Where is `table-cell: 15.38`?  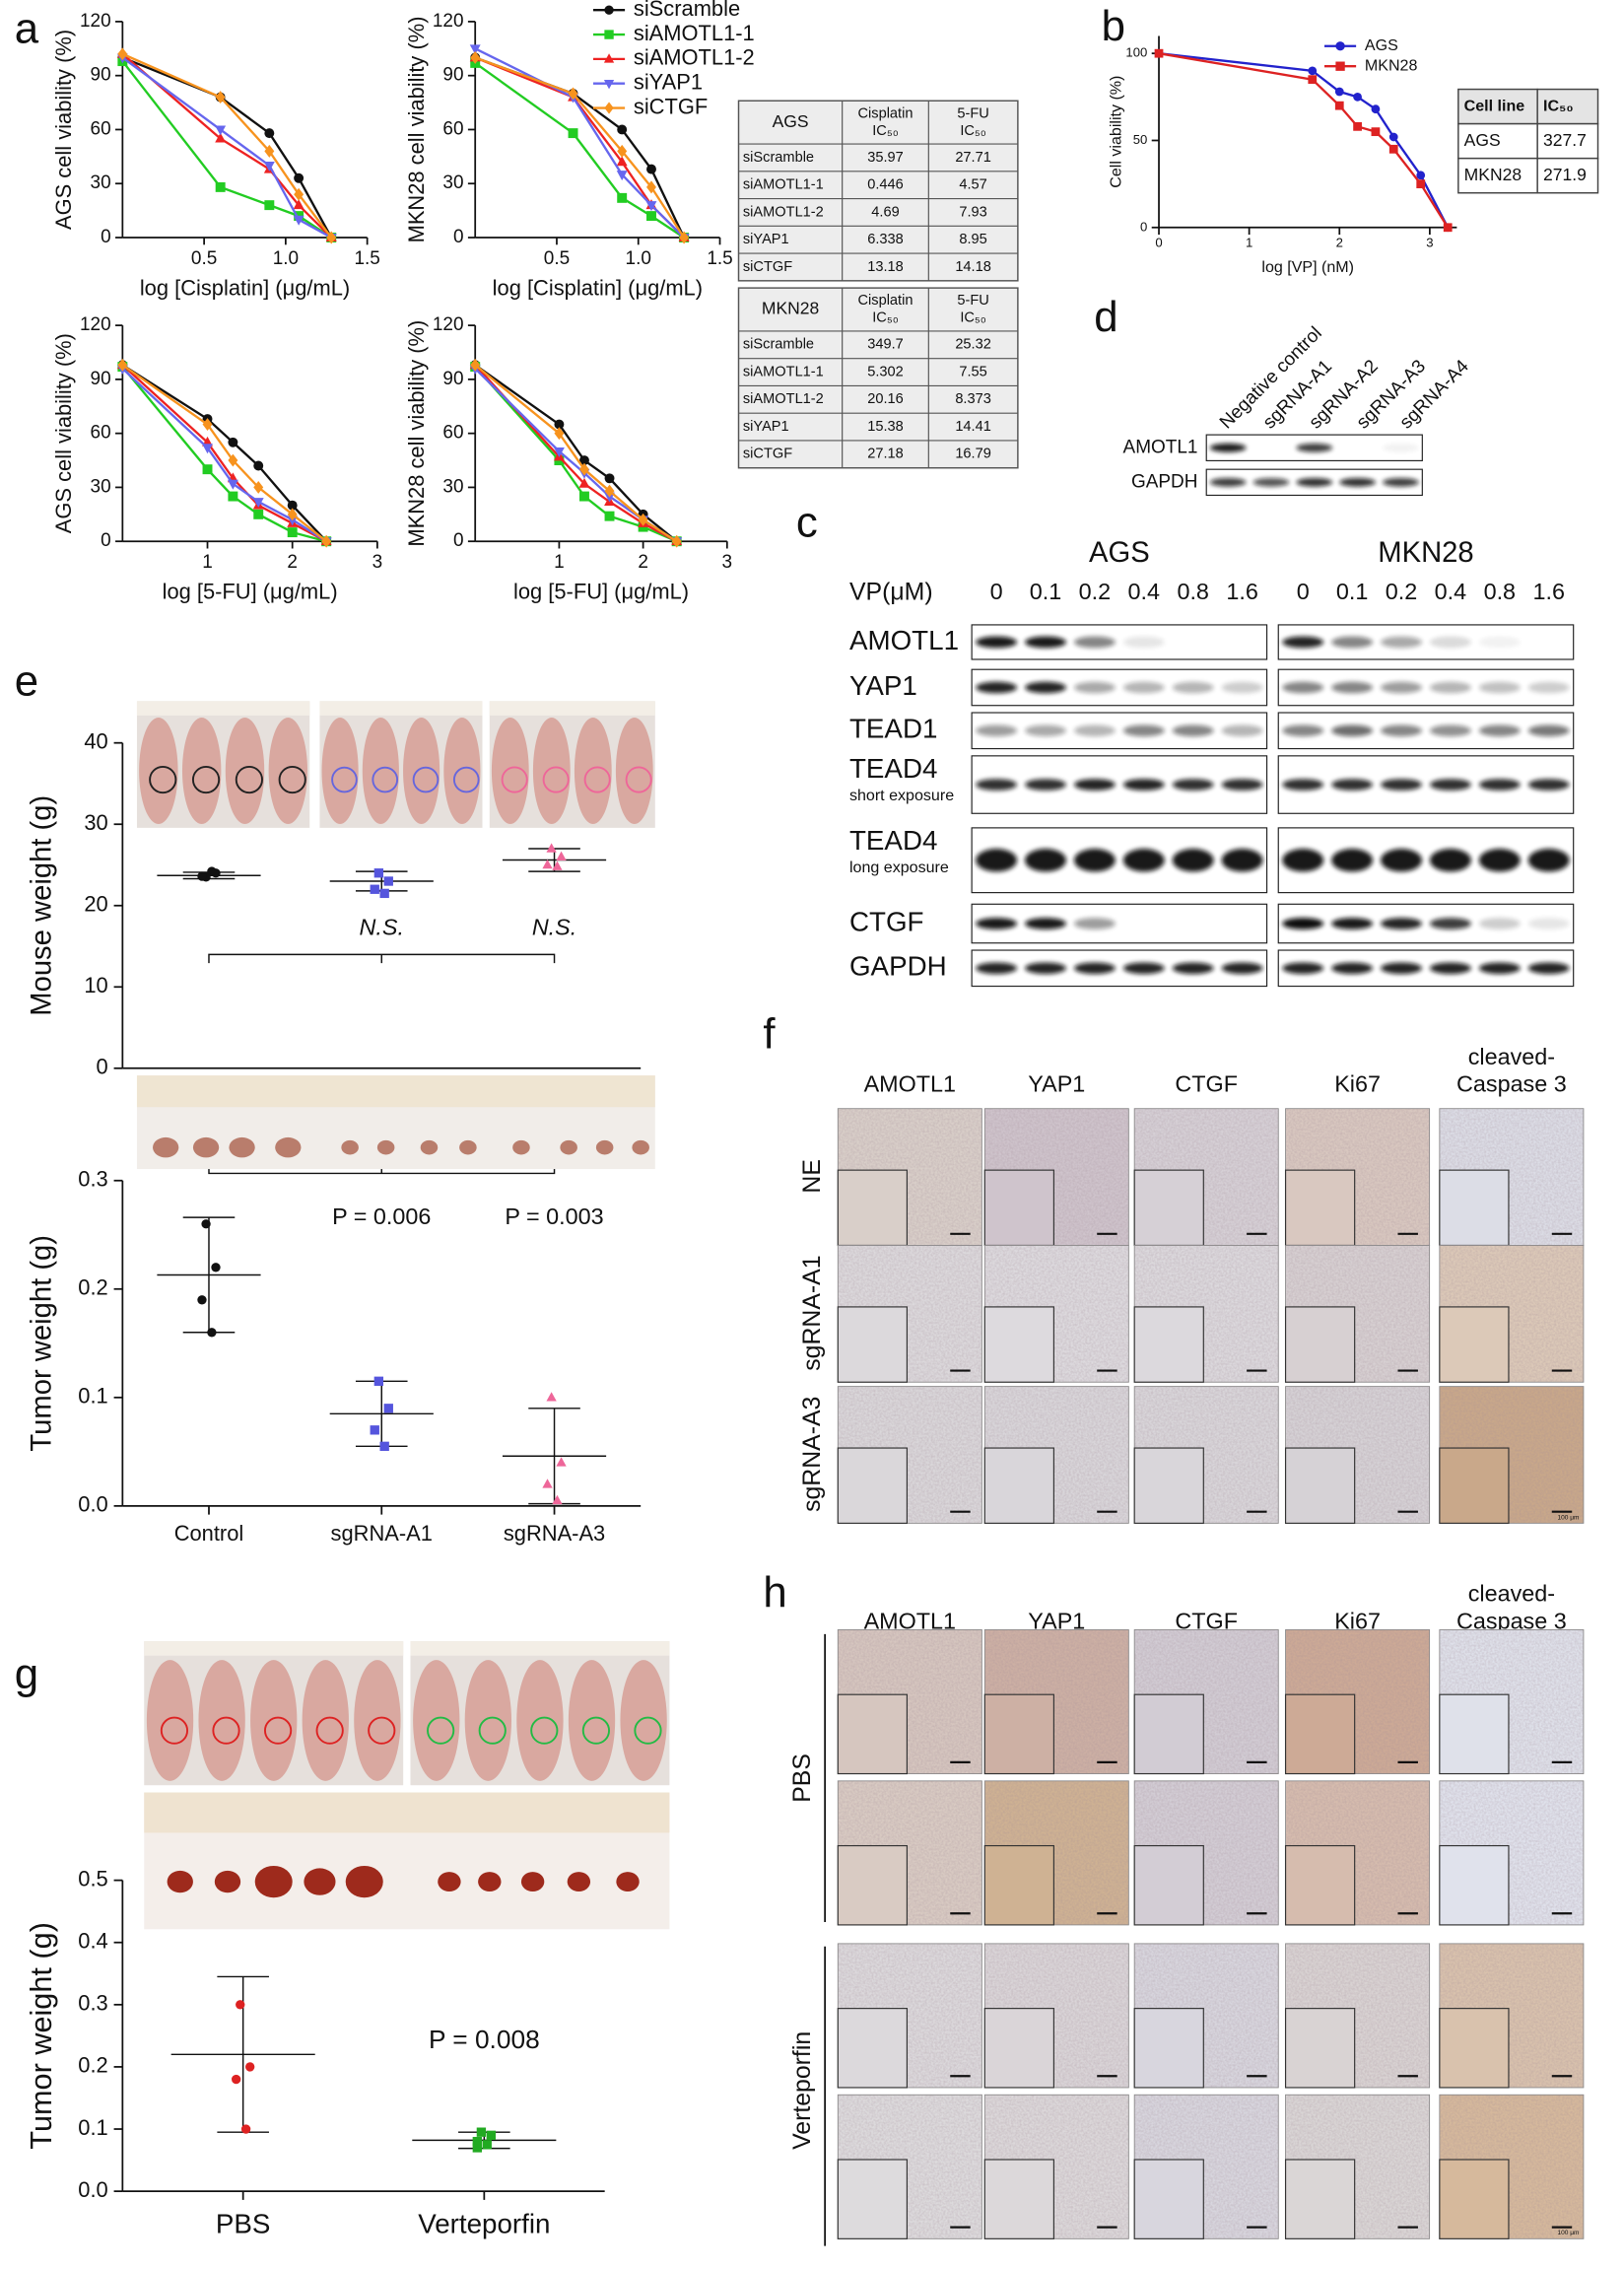 table-cell: 15.38 is located at coordinates (886, 427).